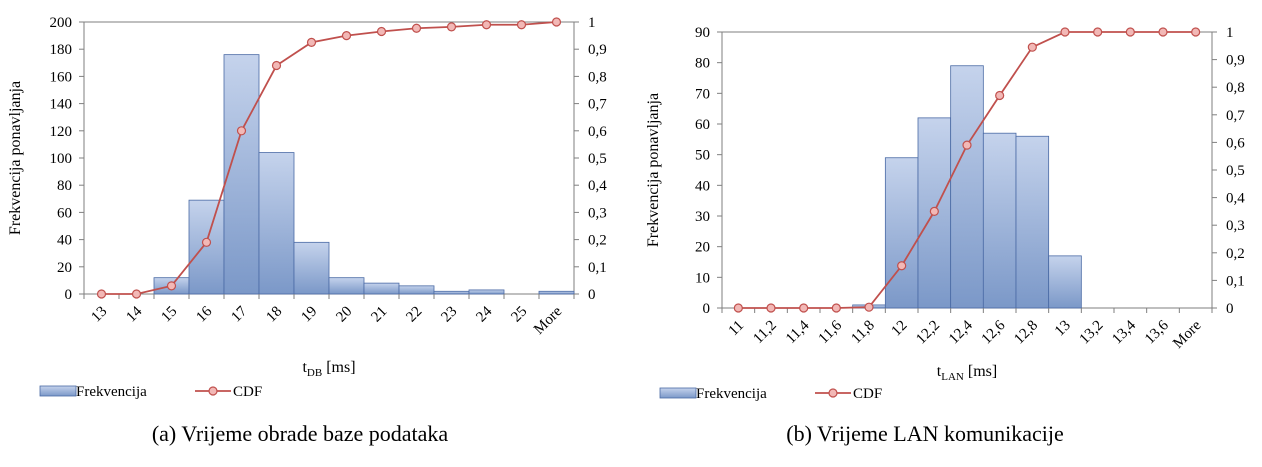 This screenshot has height=467, width=1262. I want to click on cdf-point-13,6, so click(1163, 32).